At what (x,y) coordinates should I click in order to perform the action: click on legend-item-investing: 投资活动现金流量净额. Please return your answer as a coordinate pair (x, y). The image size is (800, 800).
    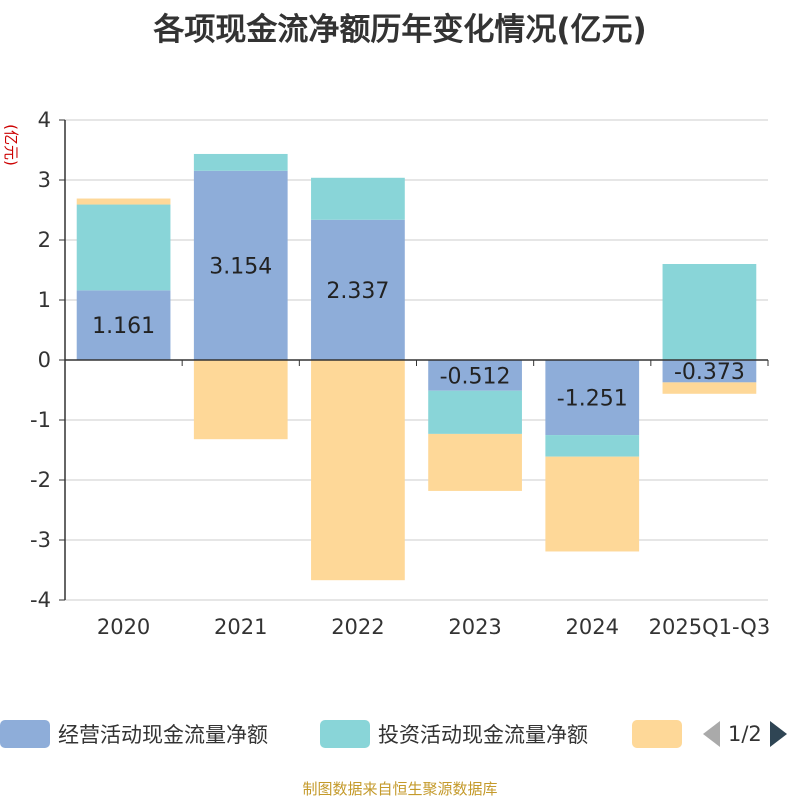
    Looking at the image, I should click on (454, 734).